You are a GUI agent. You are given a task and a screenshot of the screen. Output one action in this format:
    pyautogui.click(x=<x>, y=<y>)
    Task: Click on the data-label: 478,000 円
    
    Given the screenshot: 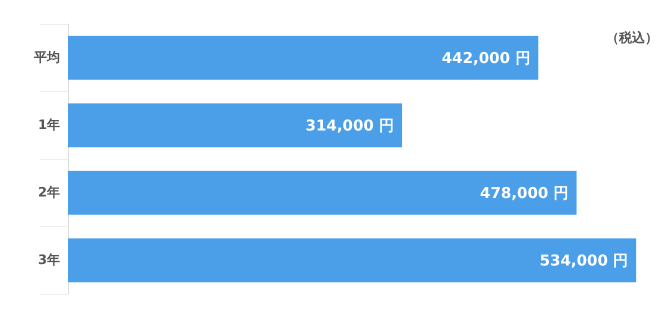 What is the action you would take?
    pyautogui.click(x=524, y=193)
    